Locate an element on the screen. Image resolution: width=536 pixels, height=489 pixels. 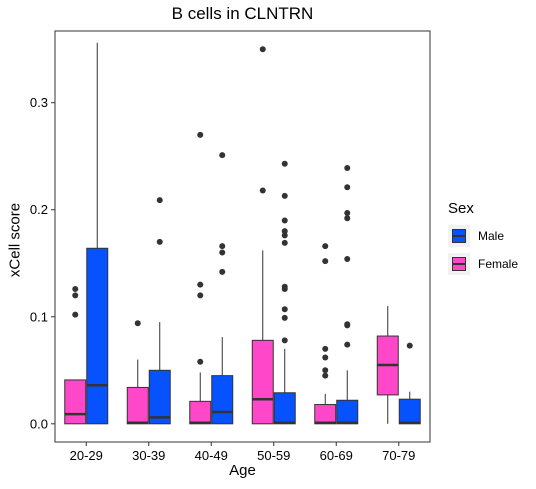
x-tick-label: 70-79 is located at coordinates (398, 455).